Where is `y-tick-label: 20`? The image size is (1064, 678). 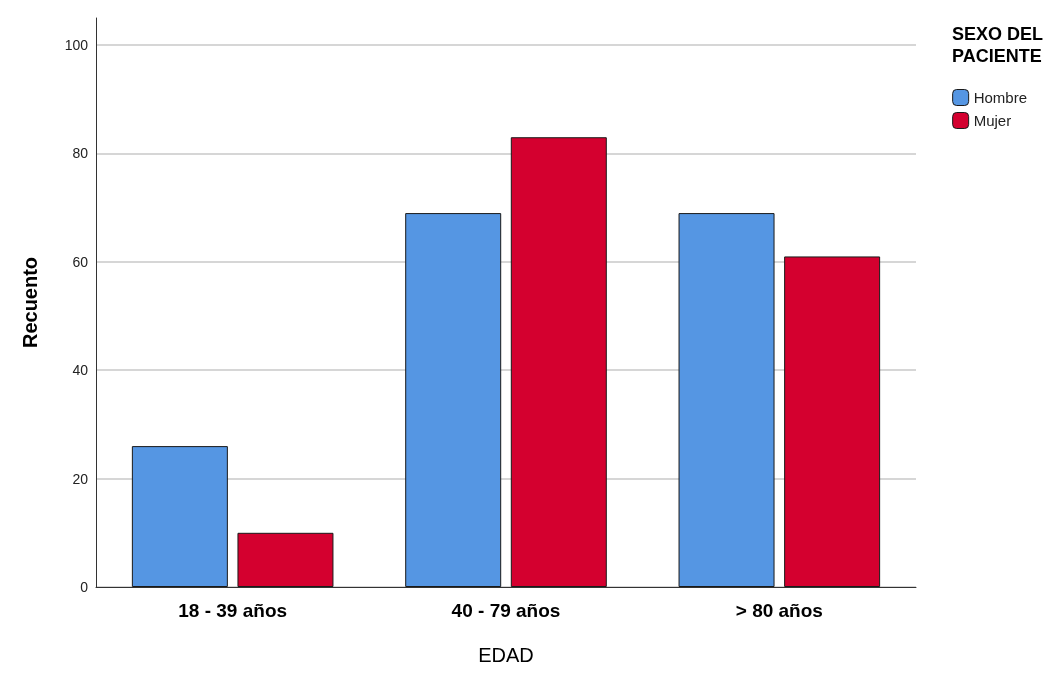
y-tick-label: 20 is located at coordinates (80, 478).